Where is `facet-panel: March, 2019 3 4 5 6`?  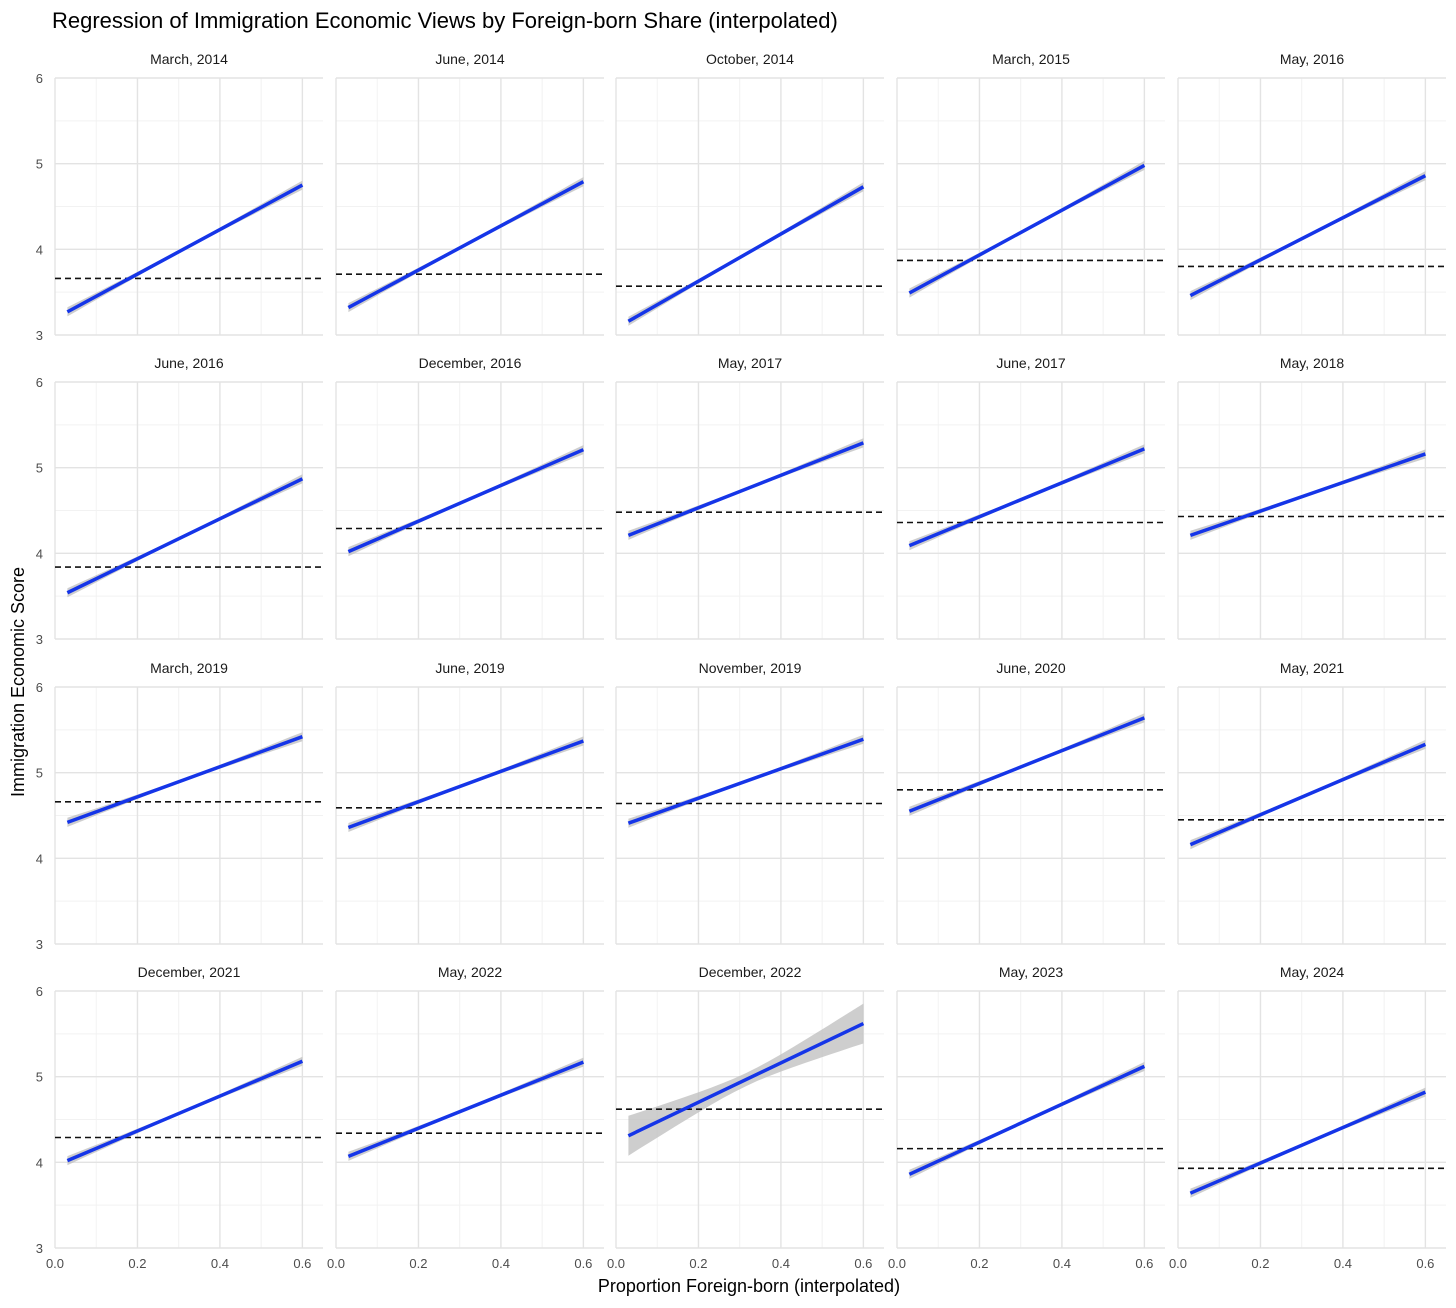
facet-panel: March, 2019 3 4 5 6 is located at coordinates (179, 806).